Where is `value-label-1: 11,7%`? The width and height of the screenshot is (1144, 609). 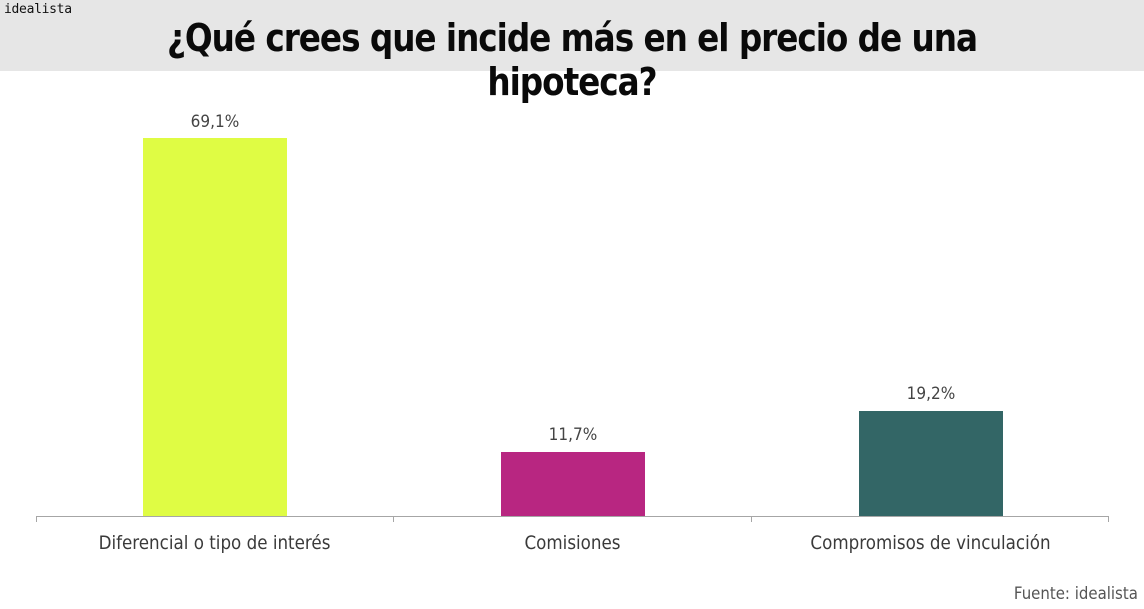 value-label-1: 11,7% is located at coordinates (573, 435).